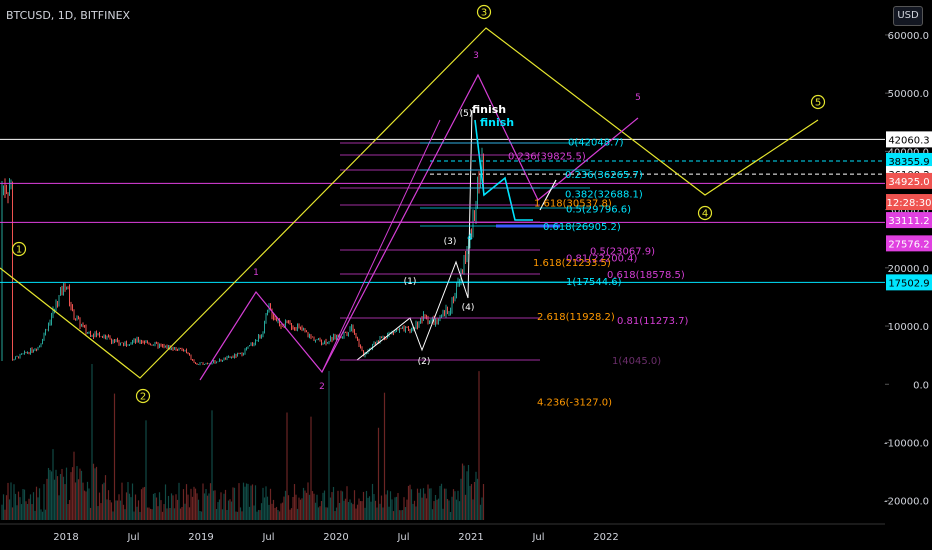 The width and height of the screenshot is (932, 550). What do you see at coordinates (622, 251) in the screenshot?
I see `fib-label: 0.5(23067.9)` at bounding box center [622, 251].